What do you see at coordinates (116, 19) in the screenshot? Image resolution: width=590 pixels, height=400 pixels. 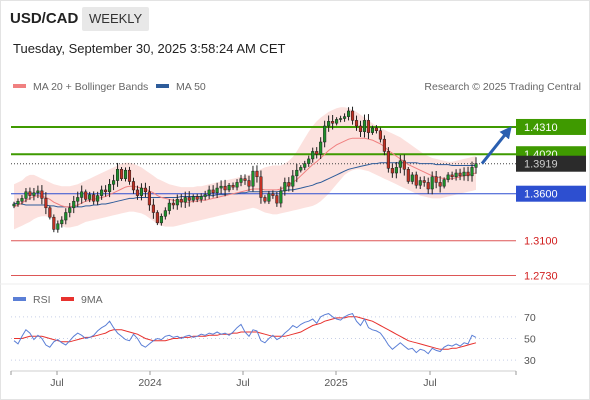 I see `period-button: WEEKLY` at bounding box center [116, 19].